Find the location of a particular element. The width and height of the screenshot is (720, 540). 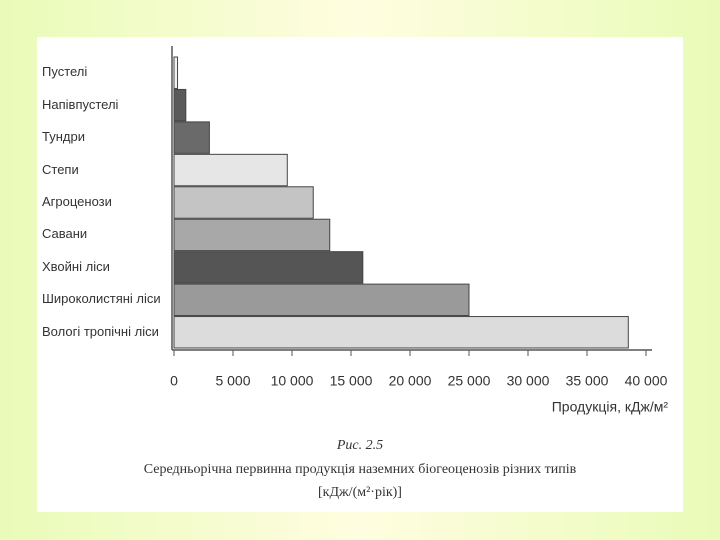

x-tick-label: 40 000 is located at coordinates (646, 381).